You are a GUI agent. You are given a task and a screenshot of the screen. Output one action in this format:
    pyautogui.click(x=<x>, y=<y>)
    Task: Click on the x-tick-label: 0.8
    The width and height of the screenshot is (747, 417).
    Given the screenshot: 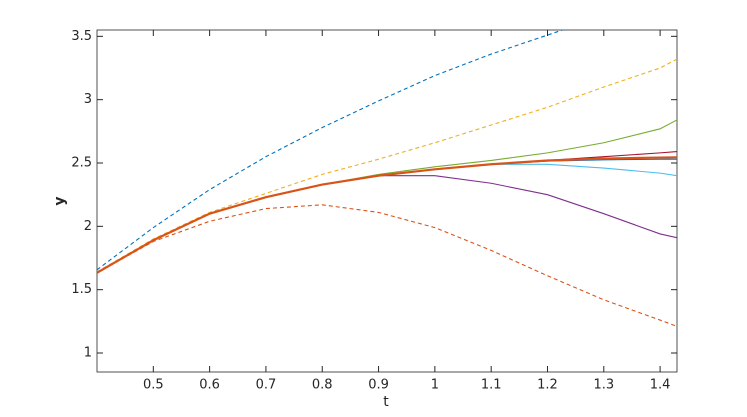 What is the action you would take?
    pyautogui.click(x=322, y=385)
    